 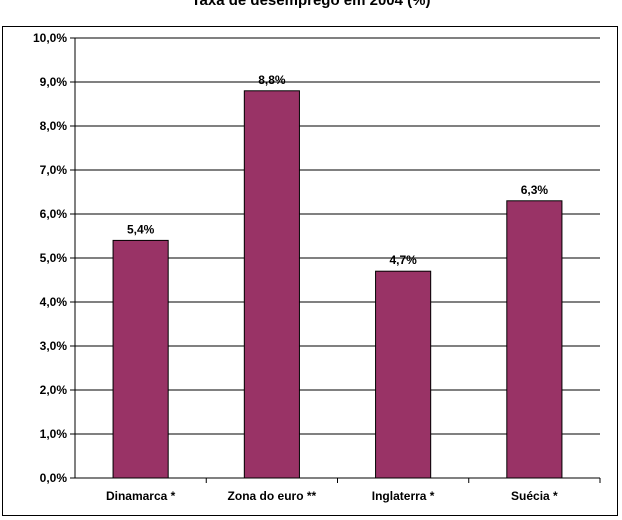 What do you see at coordinates (54, 390) in the screenshot?
I see `y-tick-label: 2,0%` at bounding box center [54, 390].